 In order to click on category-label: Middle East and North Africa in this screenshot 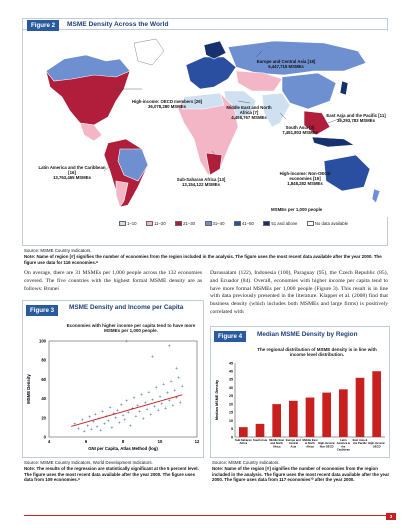, I will do `click(276, 443)`.